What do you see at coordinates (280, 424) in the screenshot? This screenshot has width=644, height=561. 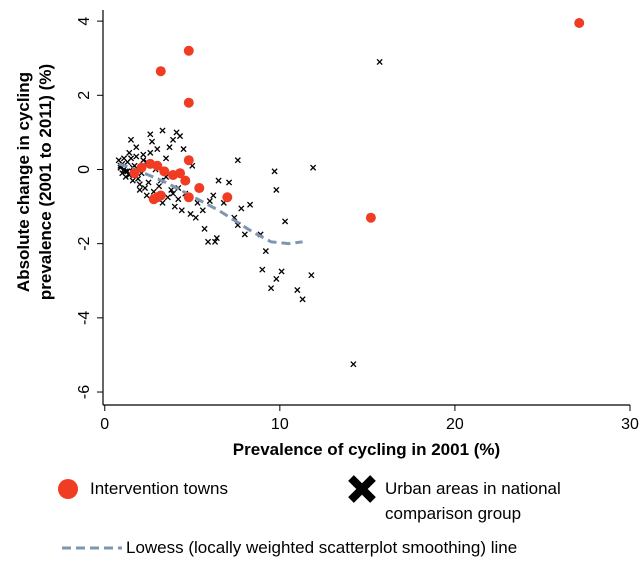 I see `x-tick-label: 10` at bounding box center [280, 424].